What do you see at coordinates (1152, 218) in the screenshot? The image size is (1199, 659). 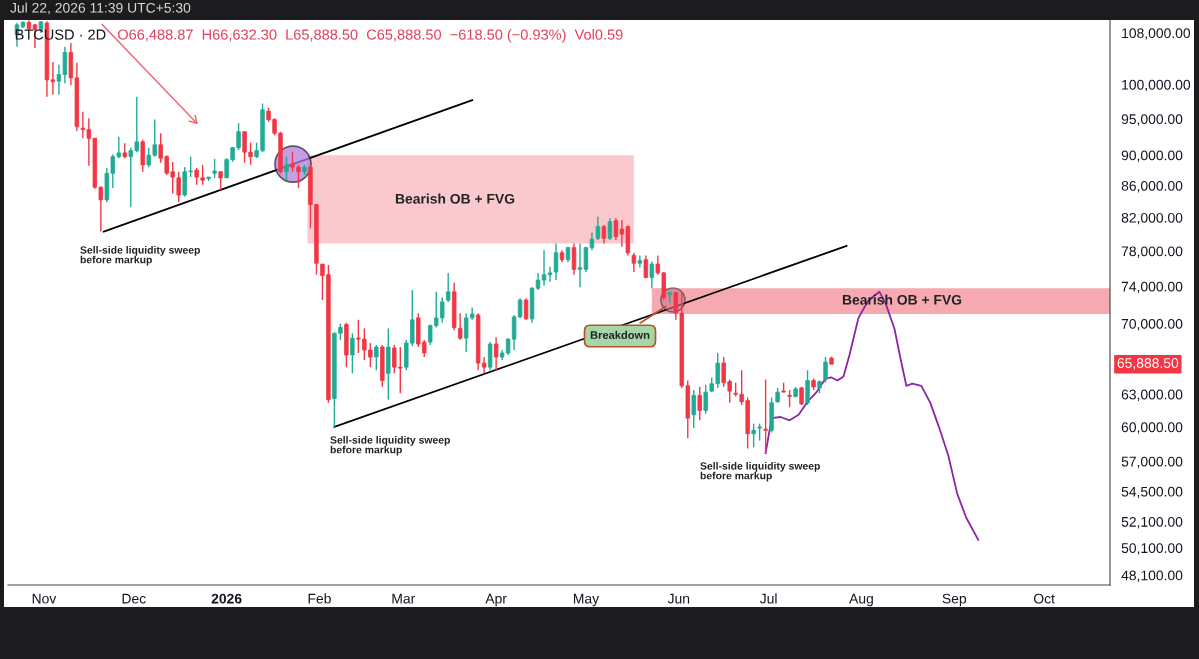 I see `y-tick-label: 82,000.00` at bounding box center [1152, 218].